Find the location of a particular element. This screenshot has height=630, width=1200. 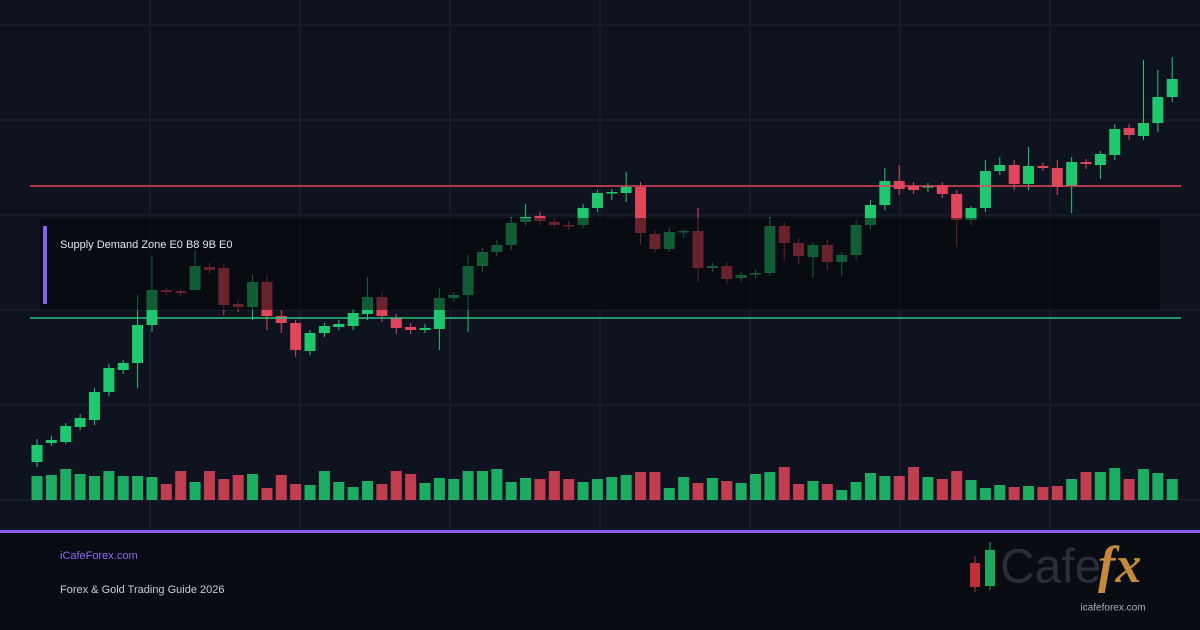

zone is located at coordinates (600, 264).